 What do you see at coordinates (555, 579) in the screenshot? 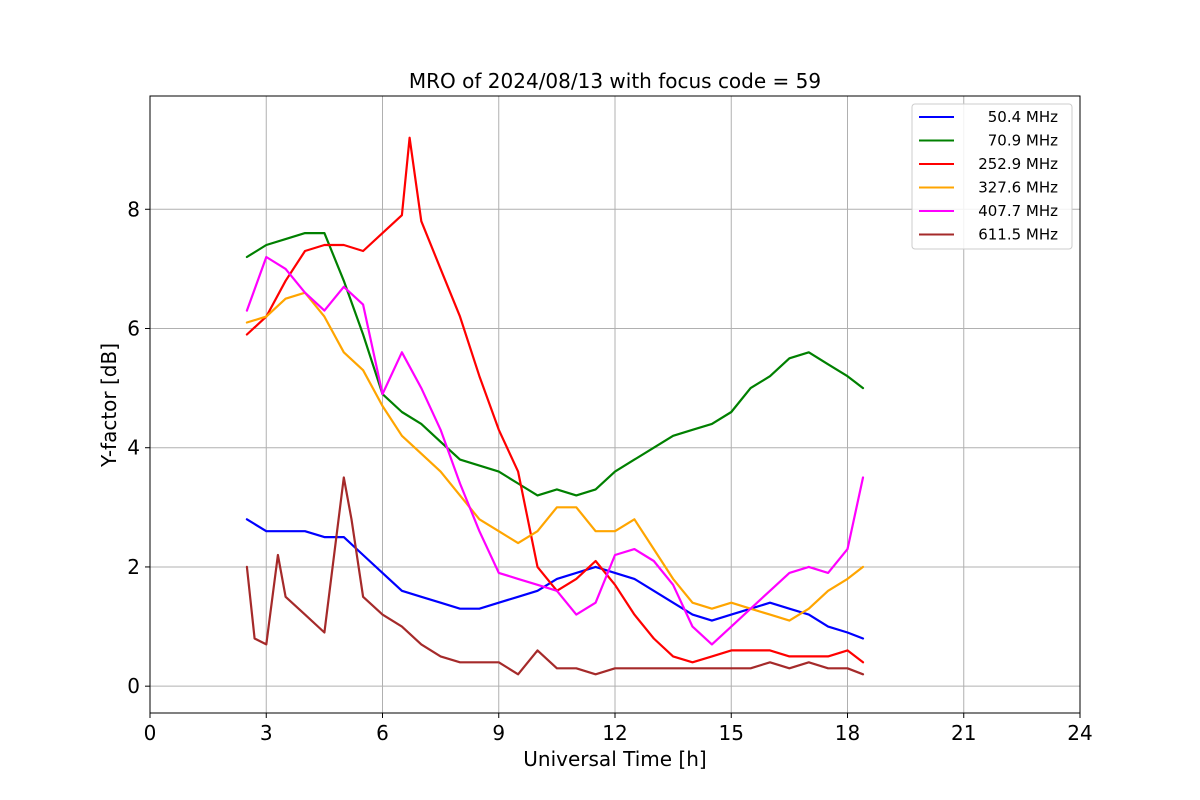
I see `series-line-50-4-mhz` at bounding box center [555, 579].